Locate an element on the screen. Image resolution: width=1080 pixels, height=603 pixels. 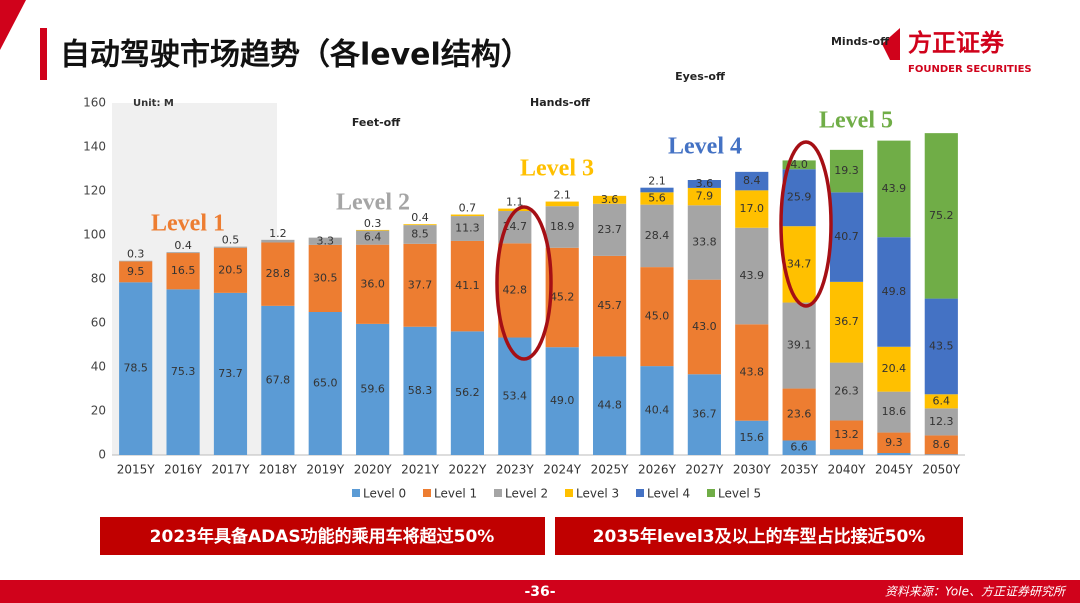
highlight-2035 is located at coordinates (806, 224).